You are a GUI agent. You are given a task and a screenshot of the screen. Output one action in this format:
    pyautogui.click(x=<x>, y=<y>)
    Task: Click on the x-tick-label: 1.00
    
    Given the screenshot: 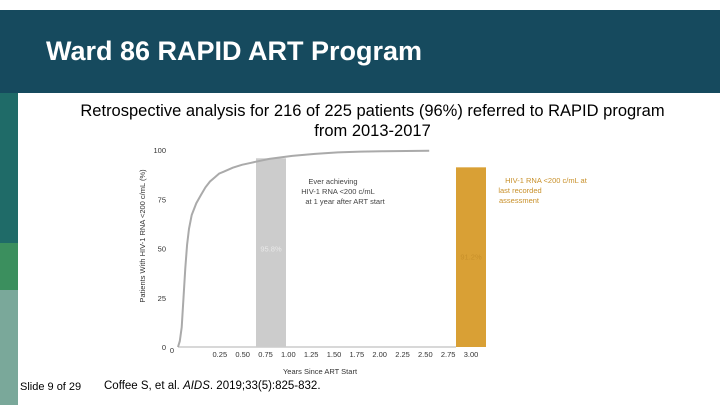 What is the action you would take?
    pyautogui.click(x=288, y=354)
    